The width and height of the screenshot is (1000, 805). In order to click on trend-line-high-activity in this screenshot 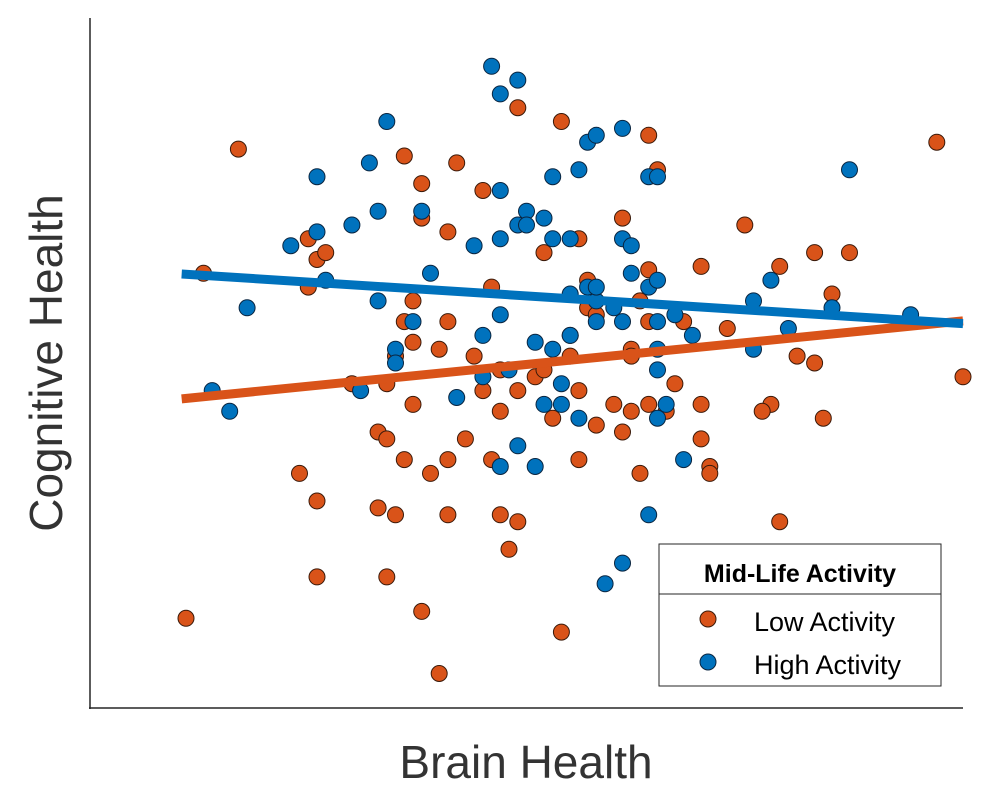, I will do `click(572, 299)`.